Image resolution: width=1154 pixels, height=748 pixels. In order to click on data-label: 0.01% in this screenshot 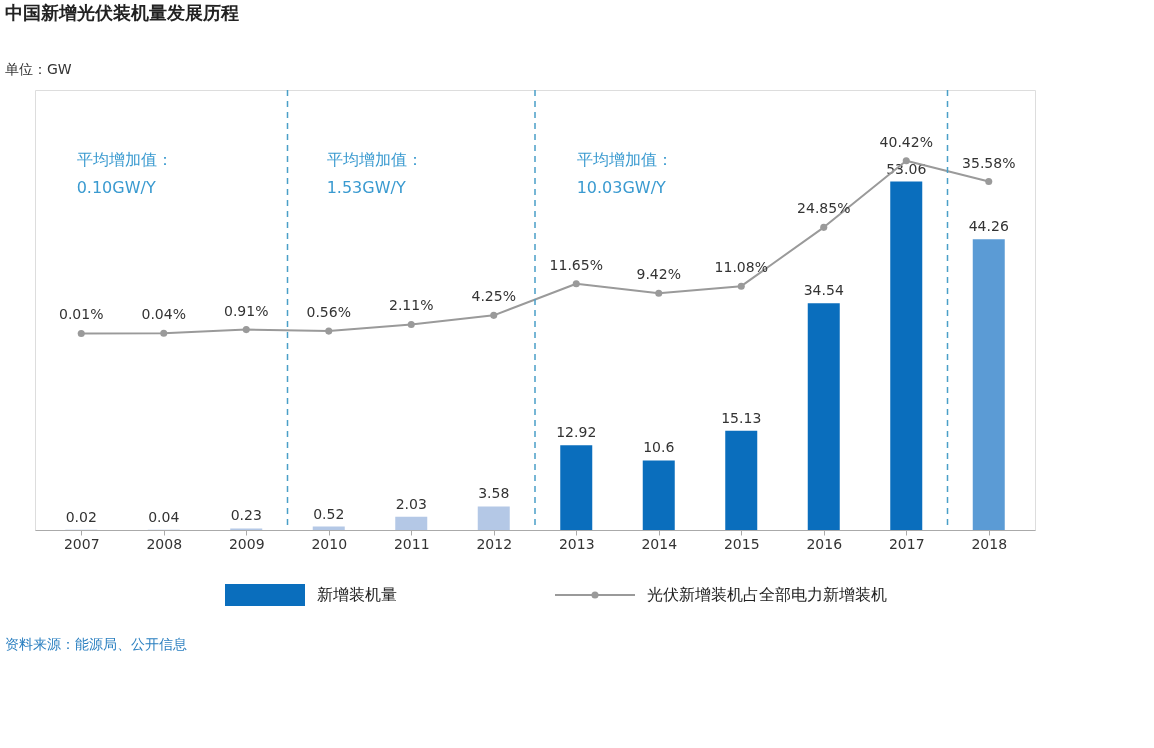, I will do `click(81, 314)`.